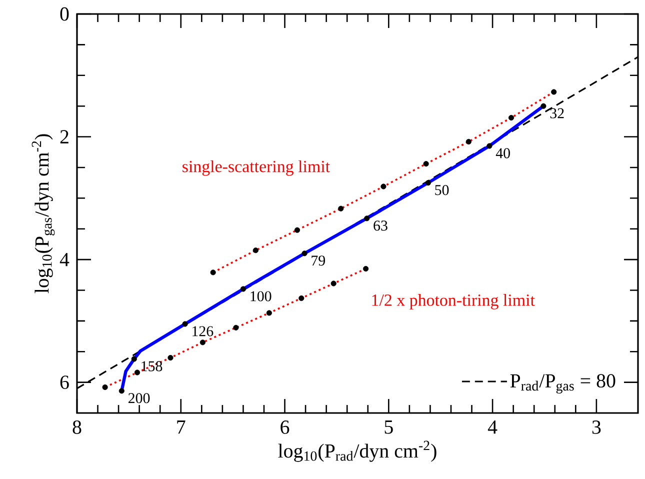 The image size is (645, 479). What do you see at coordinates (77, 427) in the screenshot?
I see `x-tick-label: 8` at bounding box center [77, 427].